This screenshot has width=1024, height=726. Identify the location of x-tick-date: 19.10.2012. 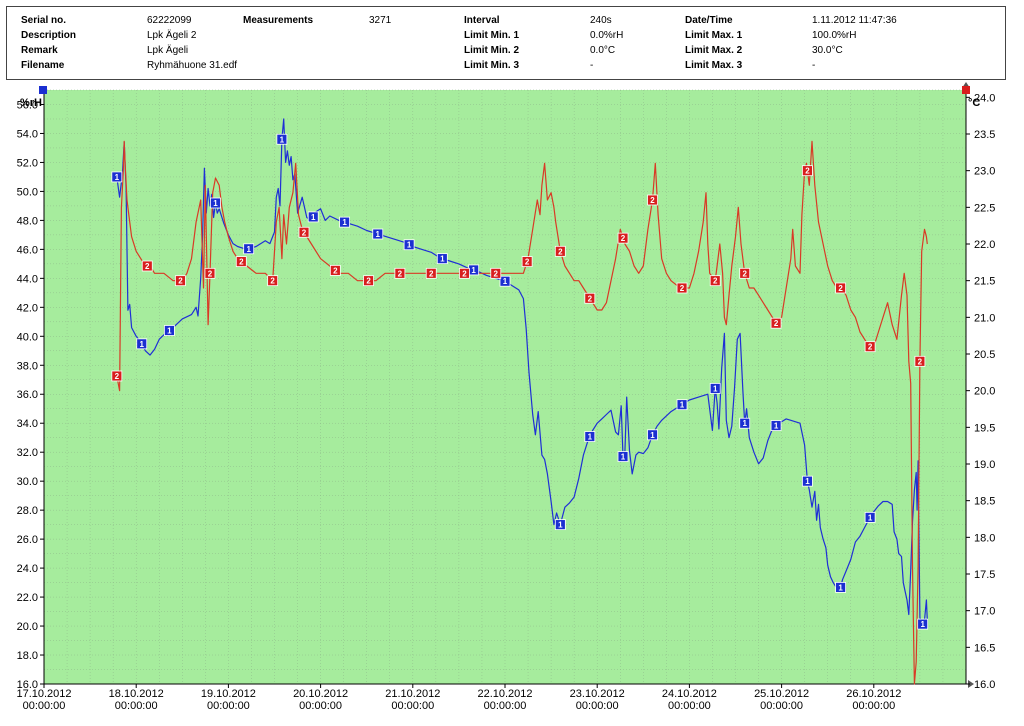
(228, 694).